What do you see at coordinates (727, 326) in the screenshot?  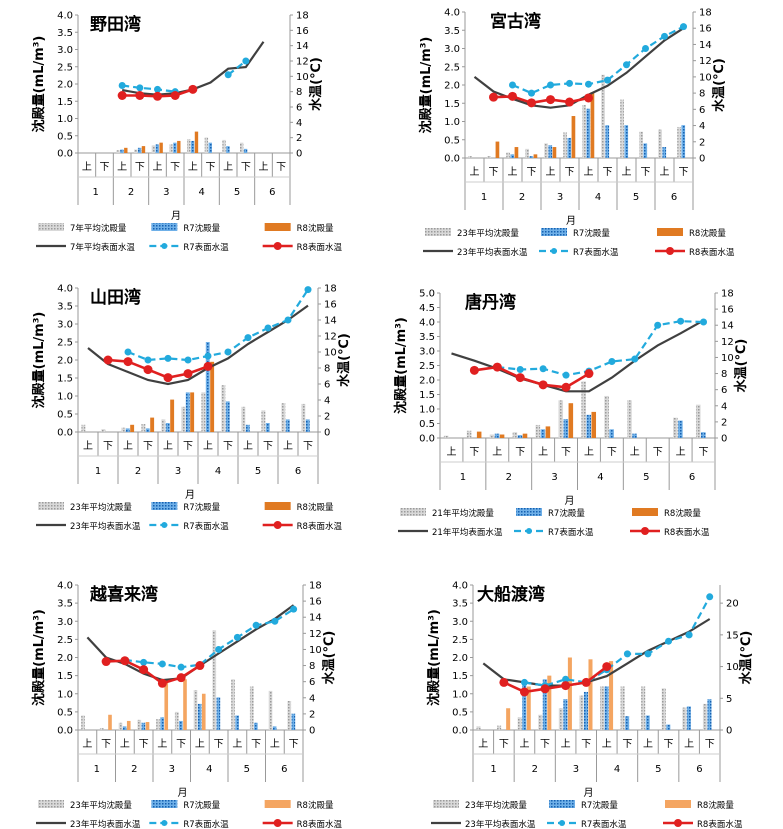 I see `tick-label-right: 14` at bounding box center [727, 326].